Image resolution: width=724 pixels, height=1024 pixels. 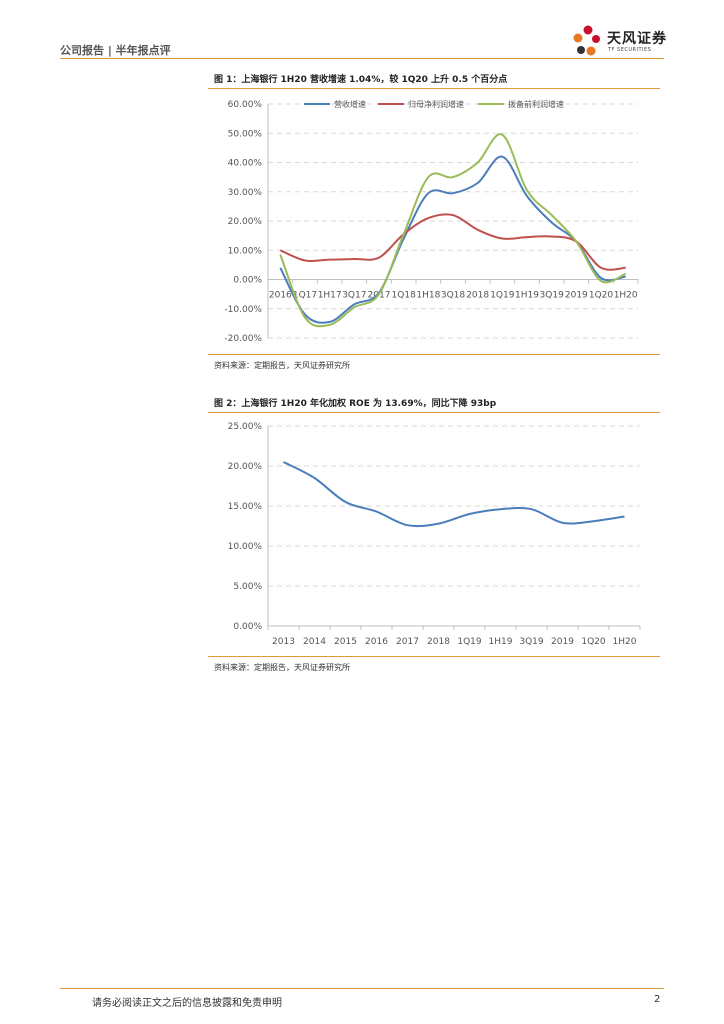 What do you see at coordinates (436, 104) in the screenshot?
I see `legend-label: 归母净利润增速` at bounding box center [436, 104].